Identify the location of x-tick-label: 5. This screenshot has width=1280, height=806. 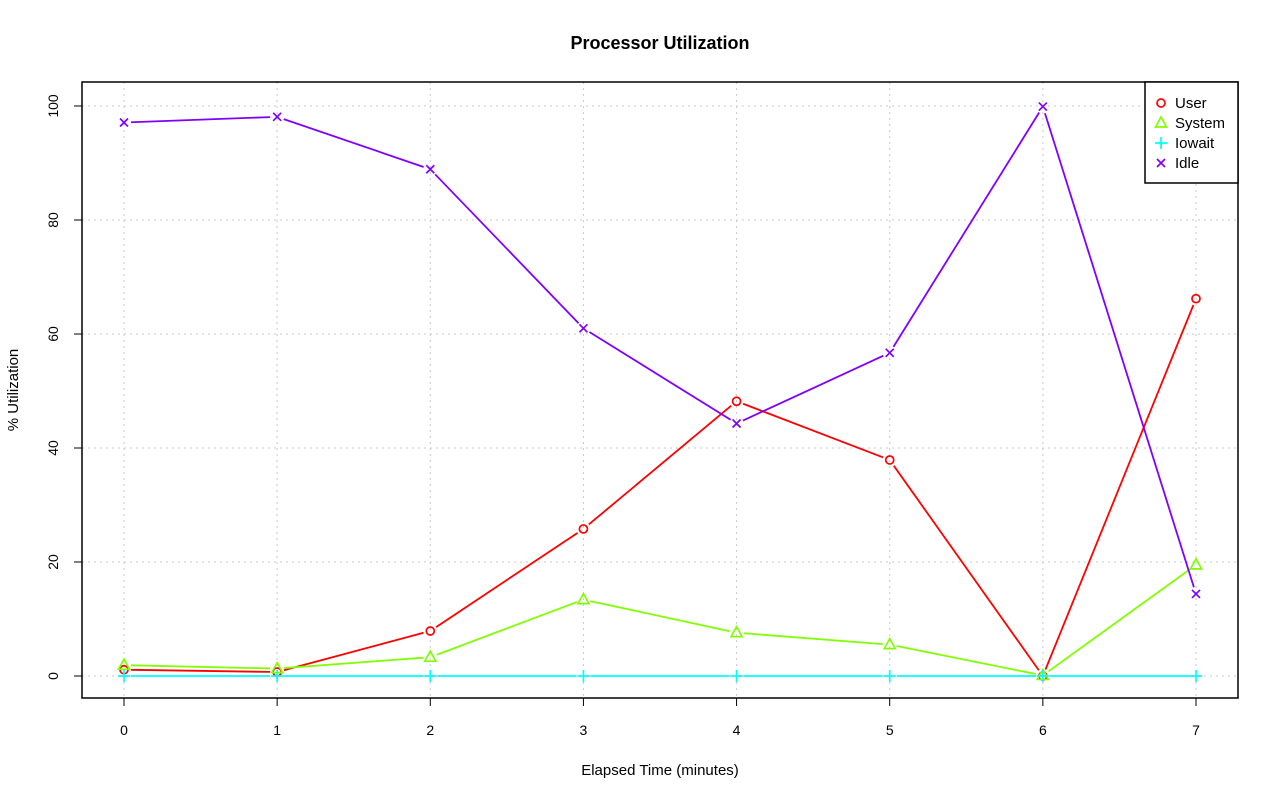
(890, 730).